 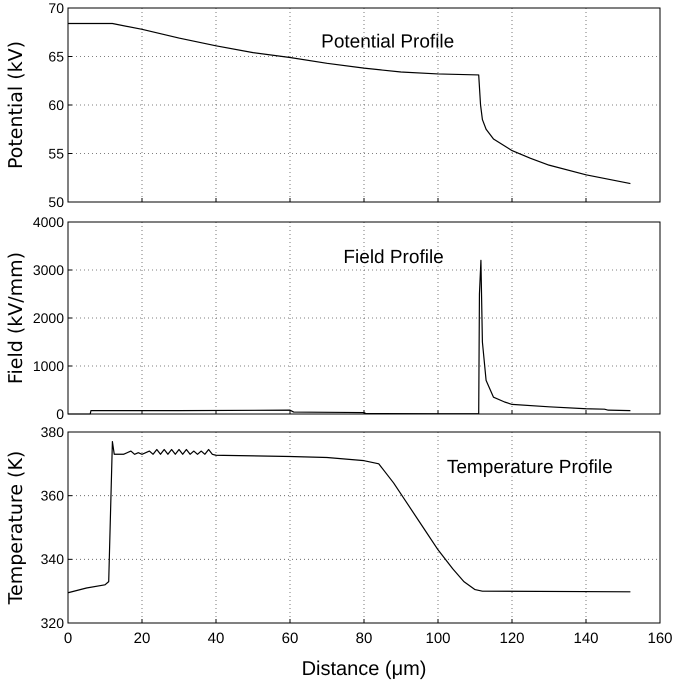 What do you see at coordinates (393, 257) in the screenshot?
I see `text: Field Profile` at bounding box center [393, 257].